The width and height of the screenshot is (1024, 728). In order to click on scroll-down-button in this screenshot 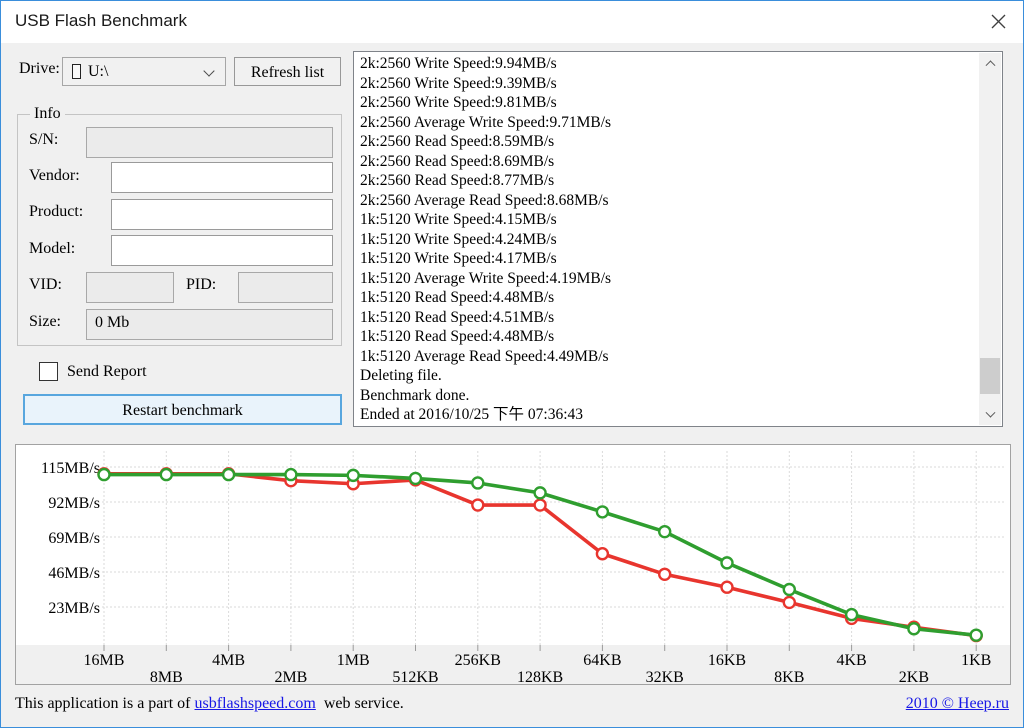, I will do `click(990, 415)`.